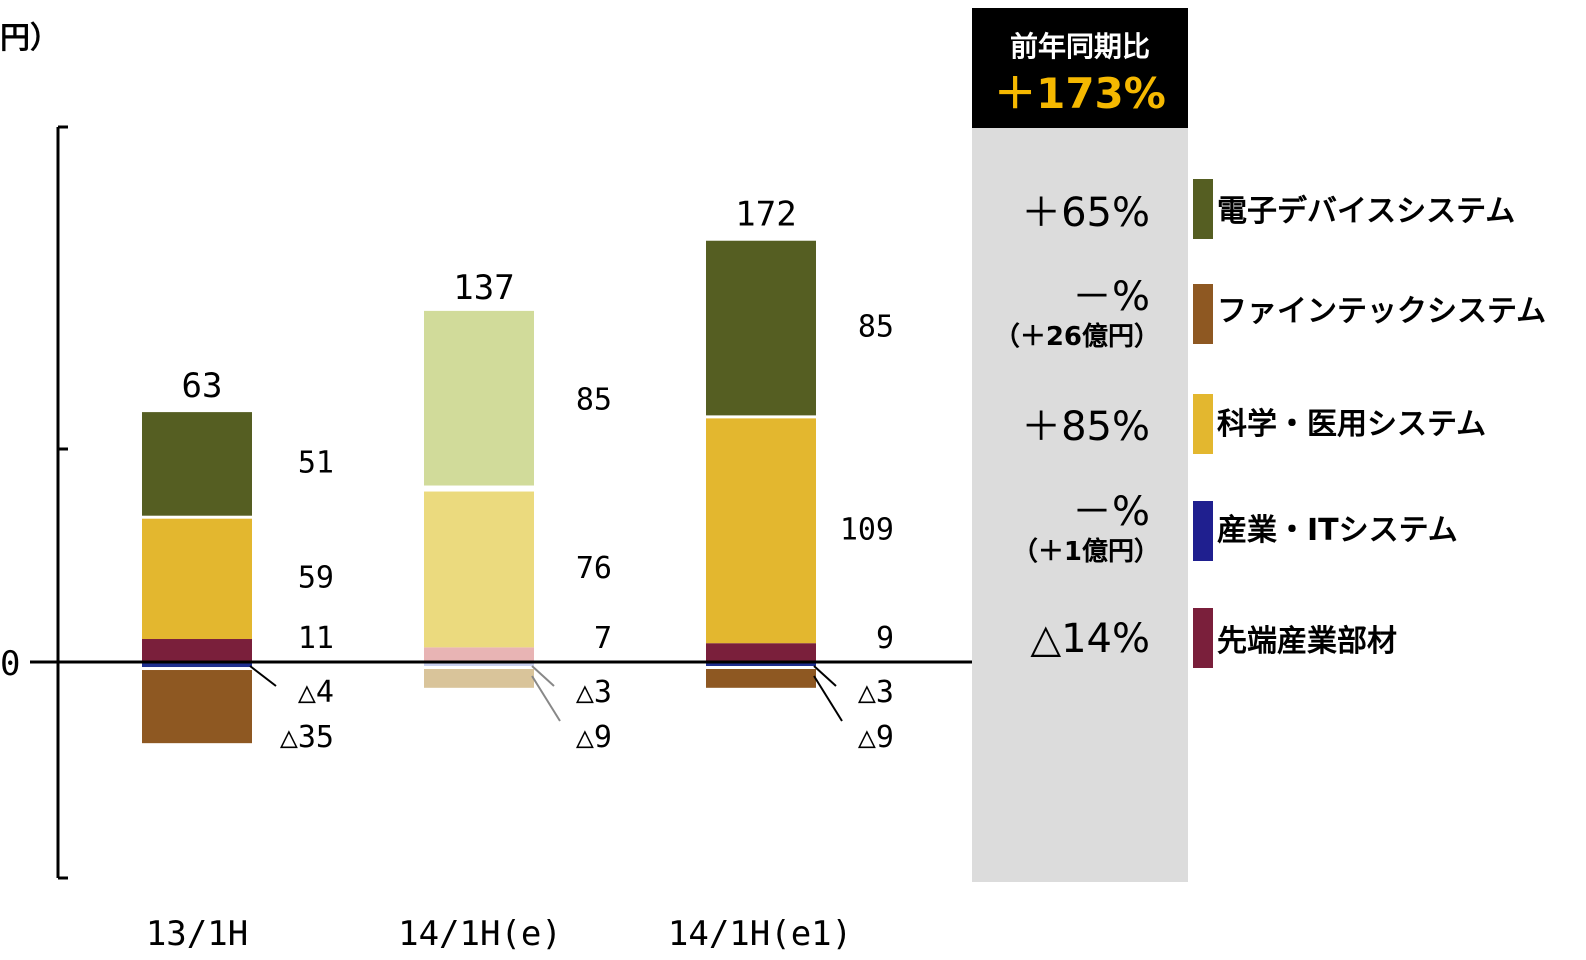 This screenshot has width=1586, height=960. Describe the element at coordinates (1351, 424) in the screenshot. I see `legend-label-science-medical: 科学・医用システム` at that location.